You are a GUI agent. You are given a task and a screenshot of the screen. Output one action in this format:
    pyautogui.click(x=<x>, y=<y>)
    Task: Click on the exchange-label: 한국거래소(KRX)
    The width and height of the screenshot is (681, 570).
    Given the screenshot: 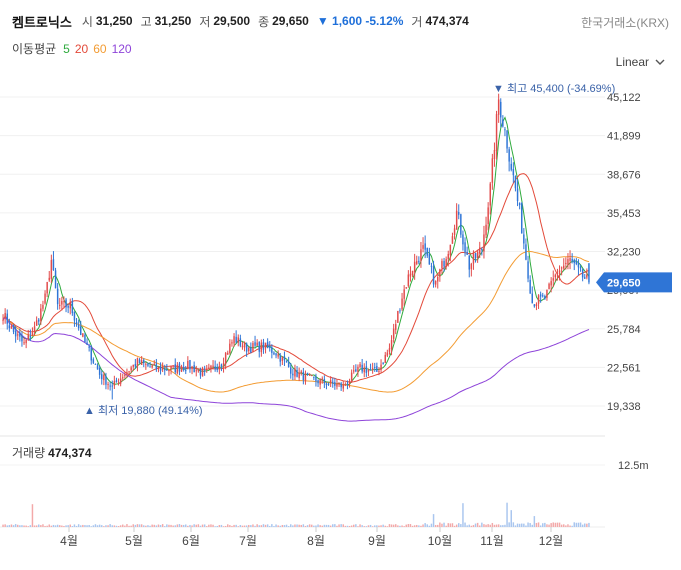 What is the action you would take?
    pyautogui.click(x=625, y=23)
    